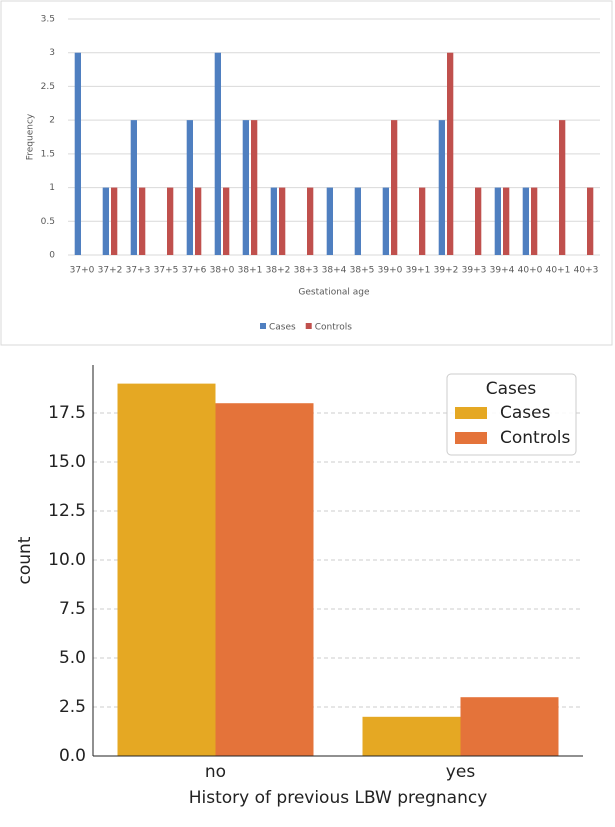 This screenshot has width=615, height=827. I want to click on x-tick-label: 38+5, so click(362, 271).